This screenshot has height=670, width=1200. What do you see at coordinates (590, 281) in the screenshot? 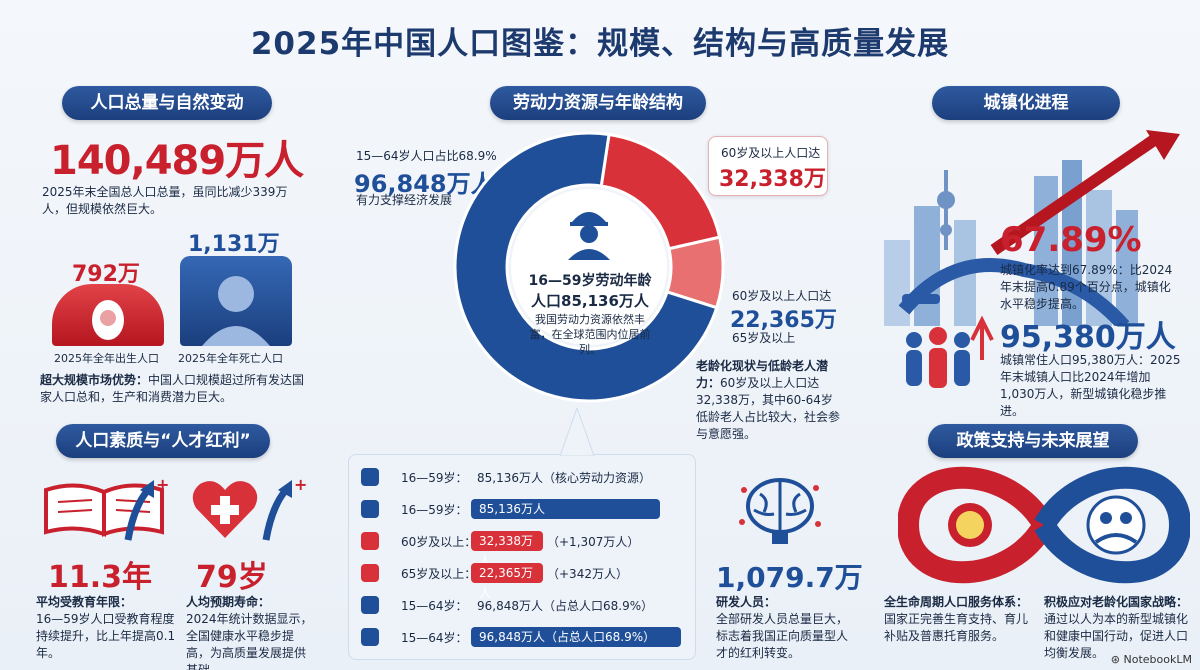
I see `donut-center-title: 16—59岁劳动年龄` at bounding box center [590, 281].